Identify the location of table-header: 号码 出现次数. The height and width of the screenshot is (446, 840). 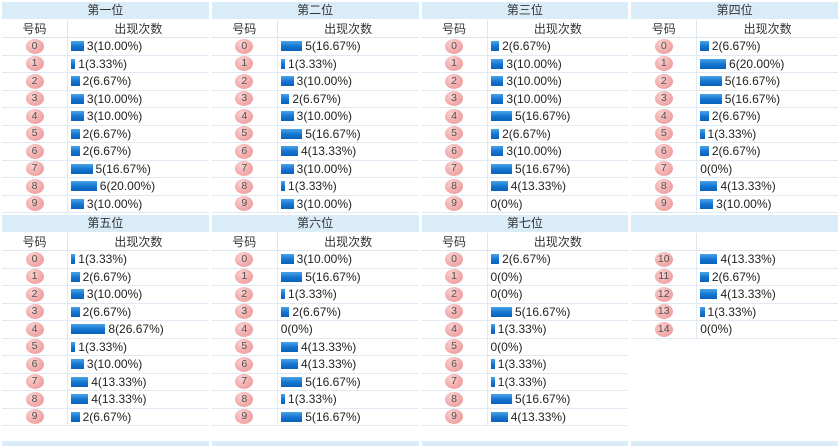
(315, 242).